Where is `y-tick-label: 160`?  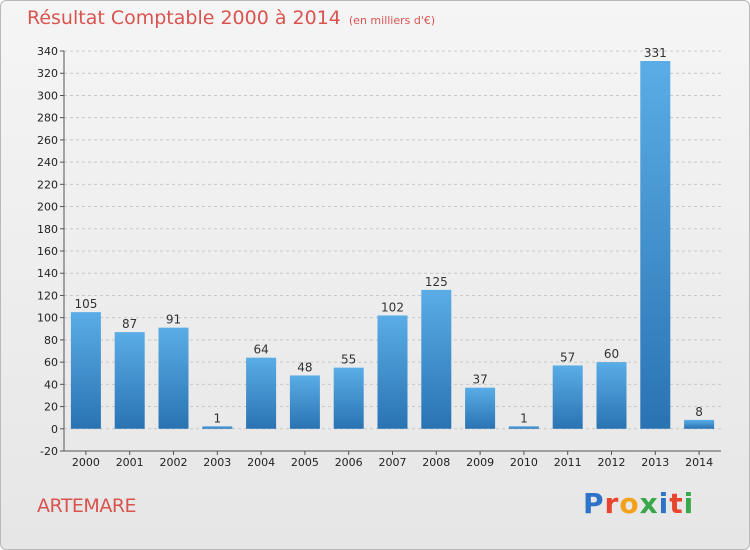
y-tick-label: 160 is located at coordinates (47, 251).